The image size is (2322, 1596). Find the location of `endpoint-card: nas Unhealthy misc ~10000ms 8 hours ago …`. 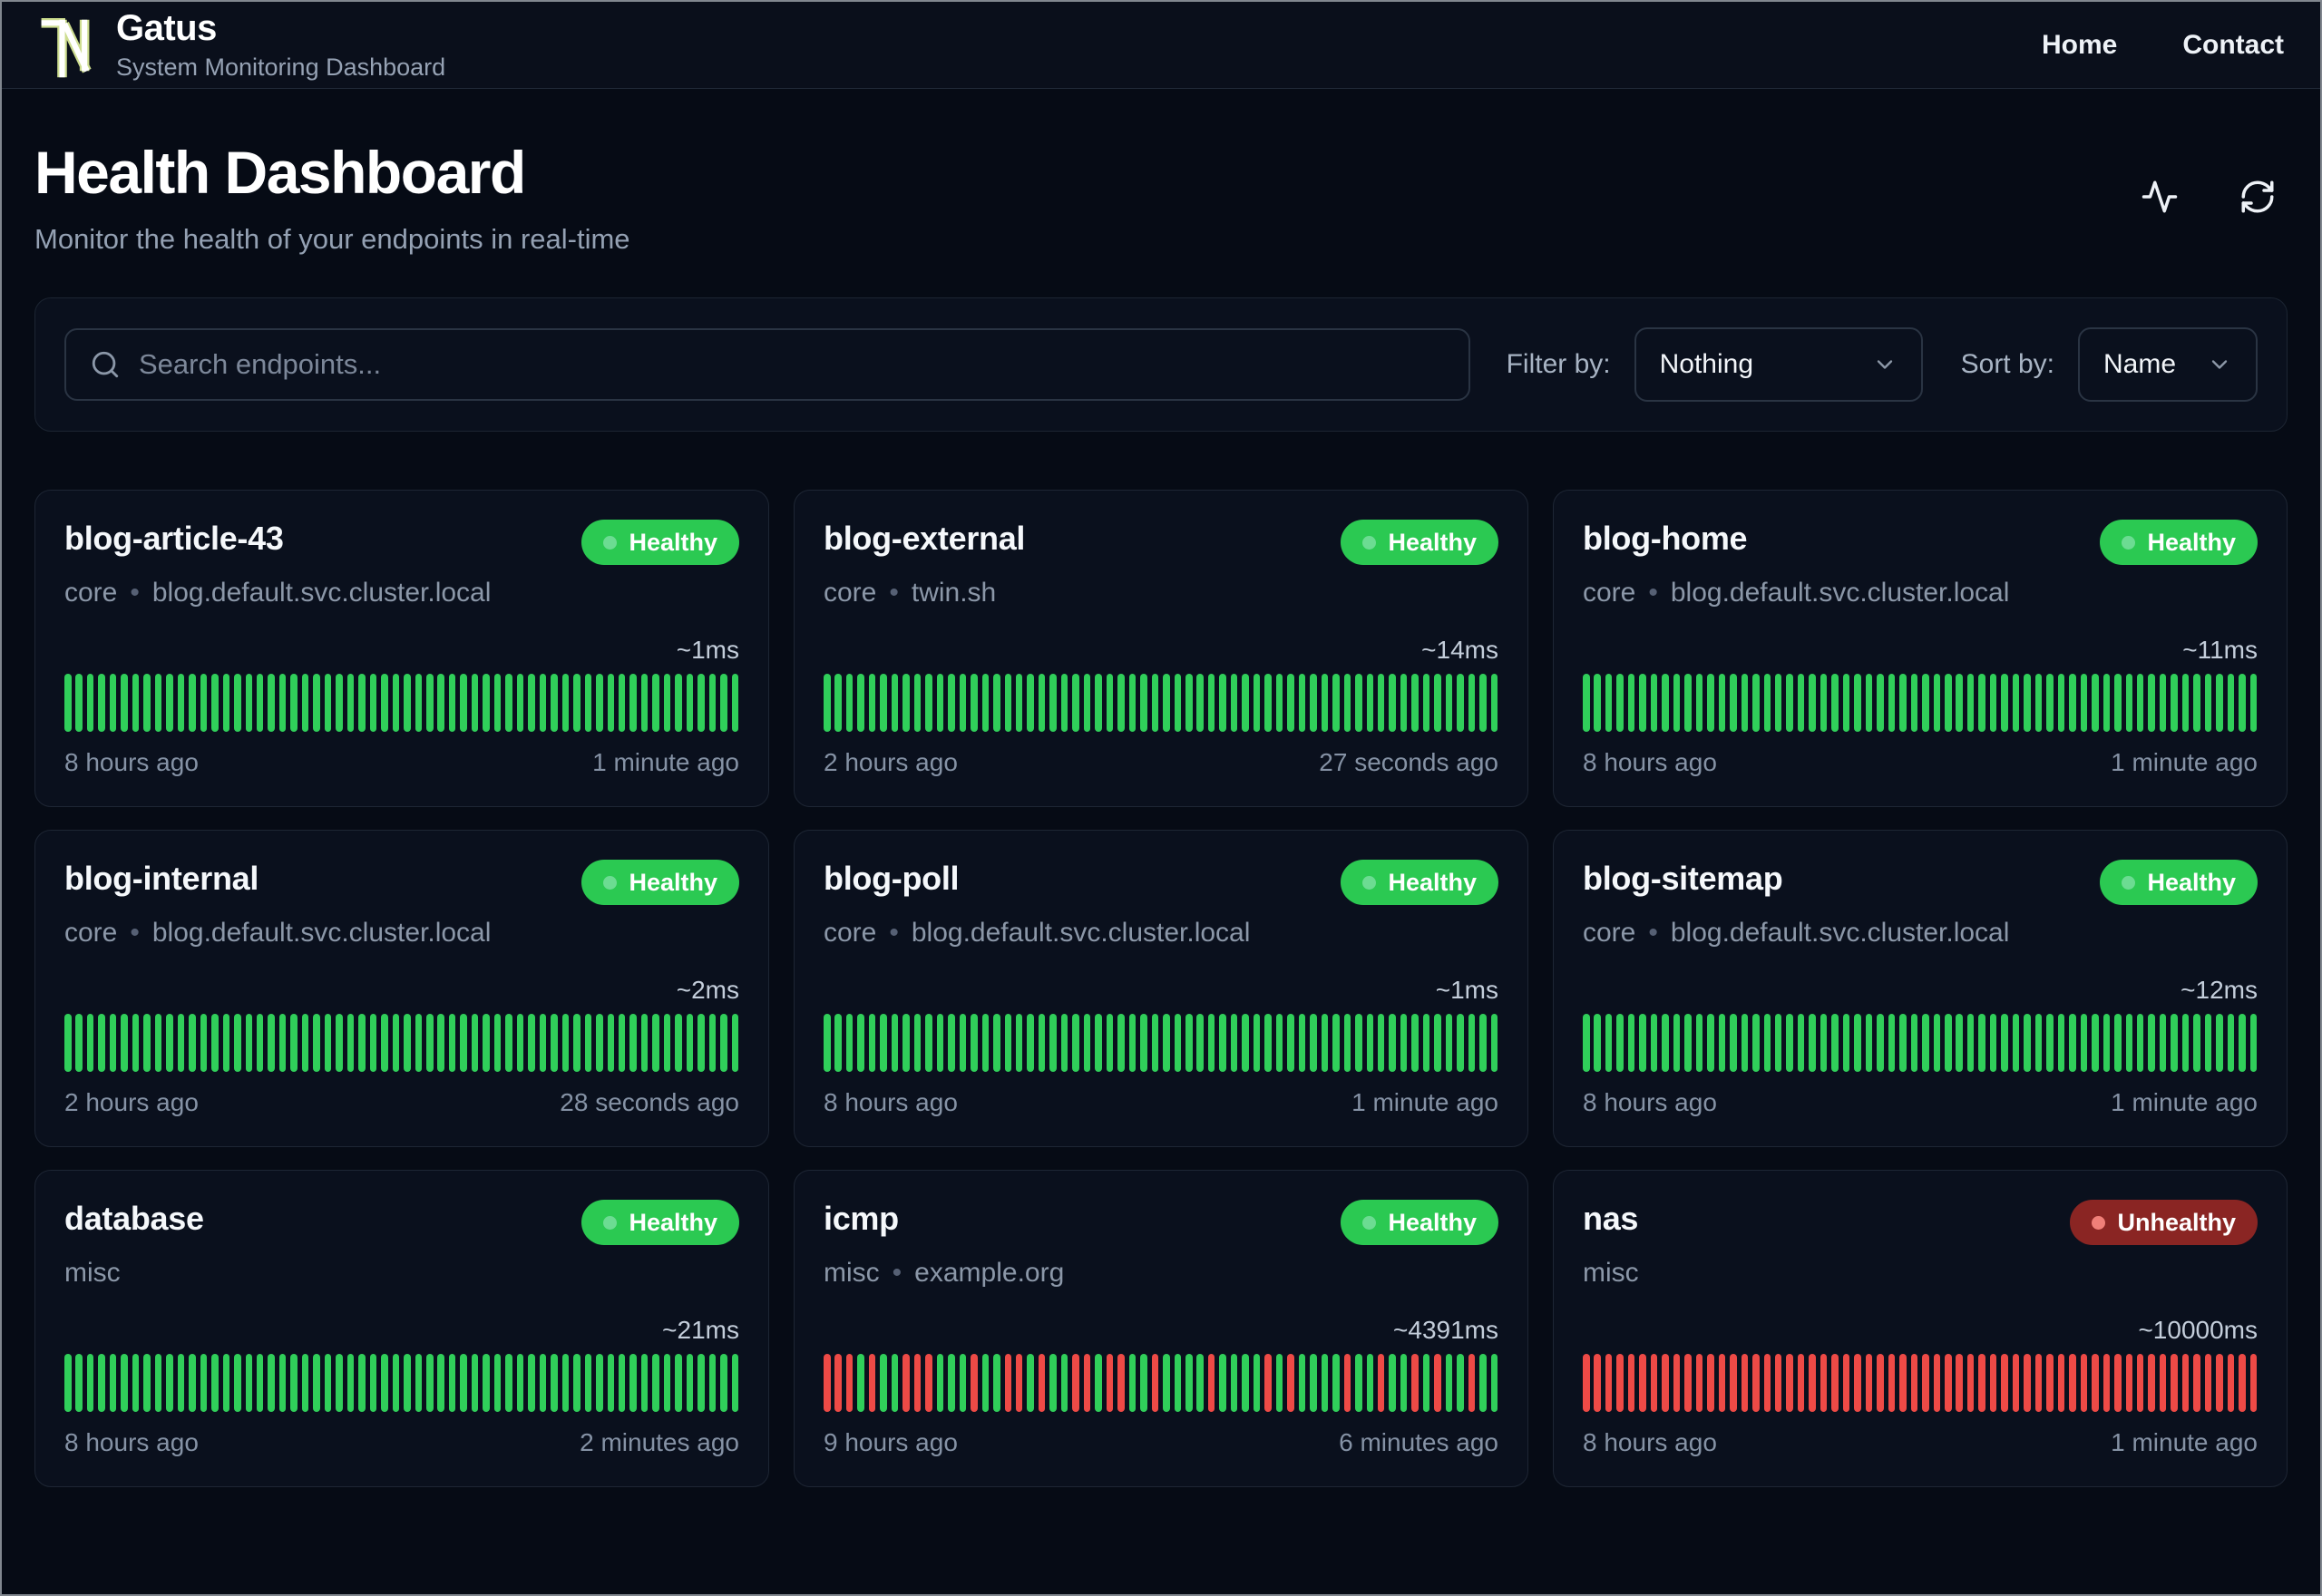

endpoint-card: nas Unhealthy misc ~10000ms 8 hours ago … is located at coordinates (1921, 1328).